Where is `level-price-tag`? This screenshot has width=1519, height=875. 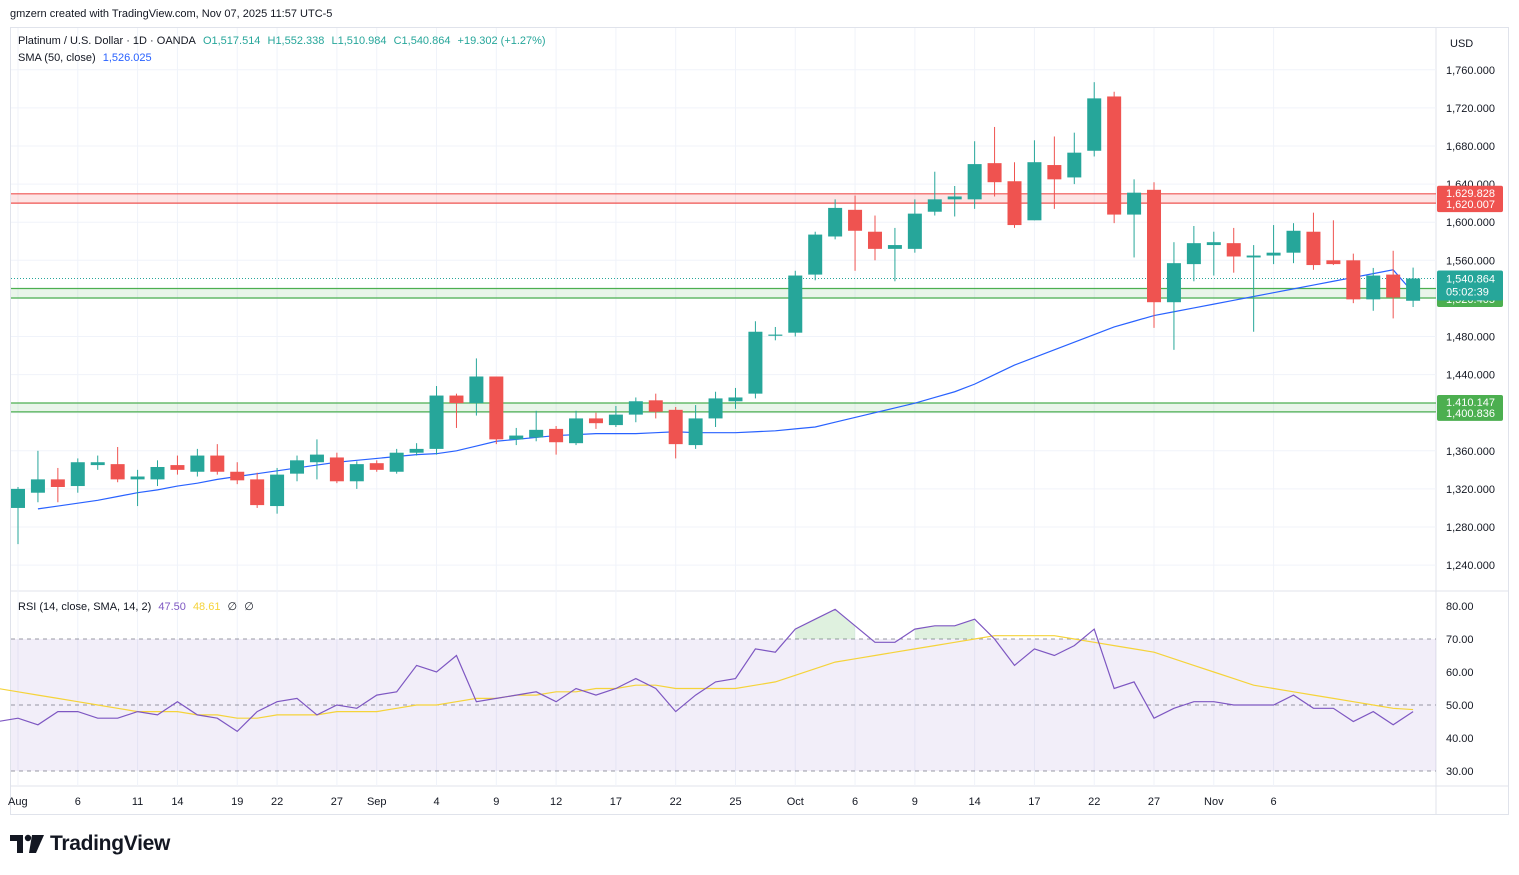
level-price-tag is located at coordinates (1470, 413).